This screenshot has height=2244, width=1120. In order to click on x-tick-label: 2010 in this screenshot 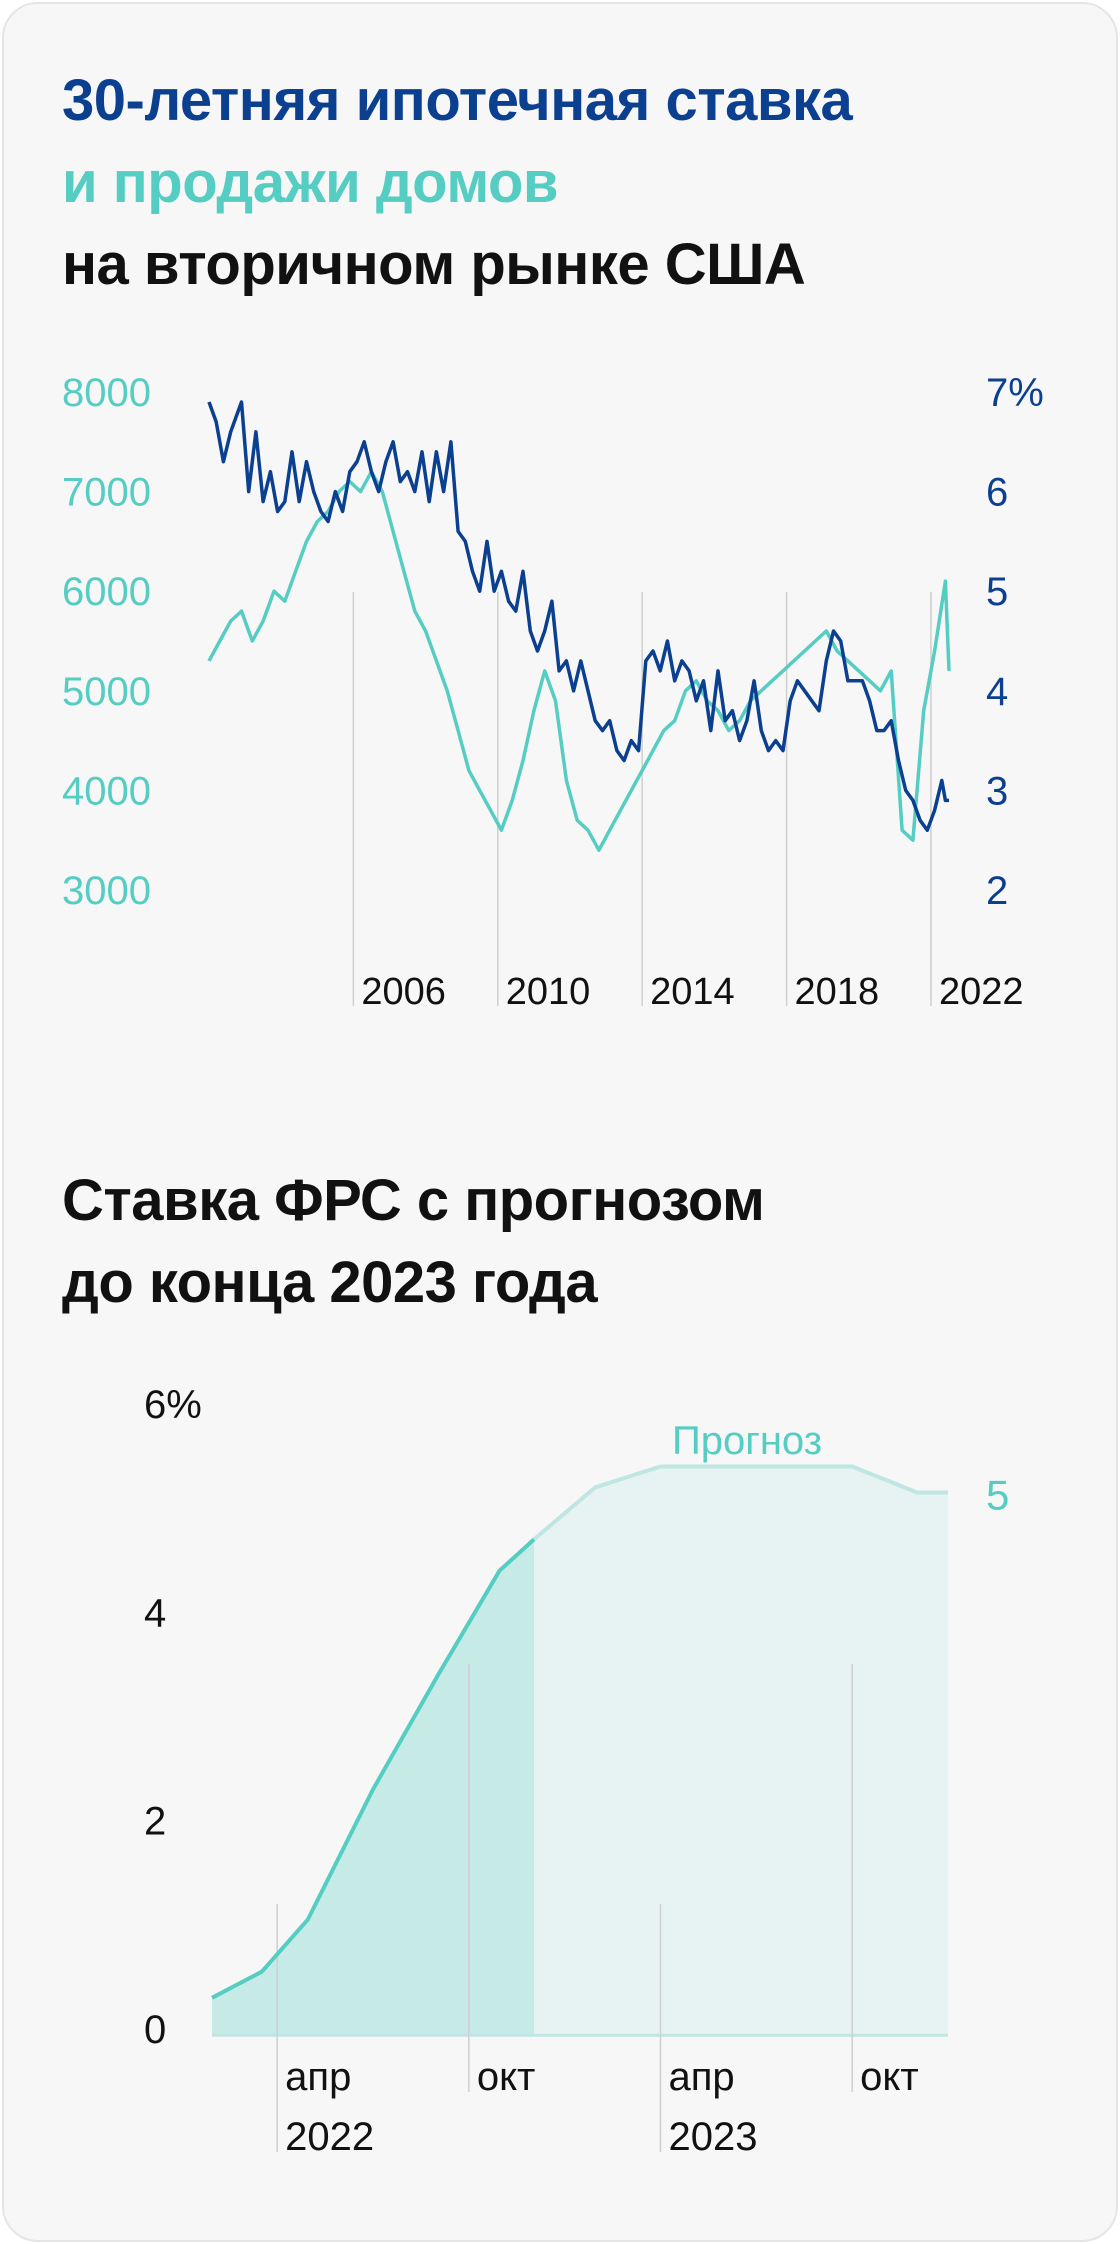, I will do `click(548, 992)`.